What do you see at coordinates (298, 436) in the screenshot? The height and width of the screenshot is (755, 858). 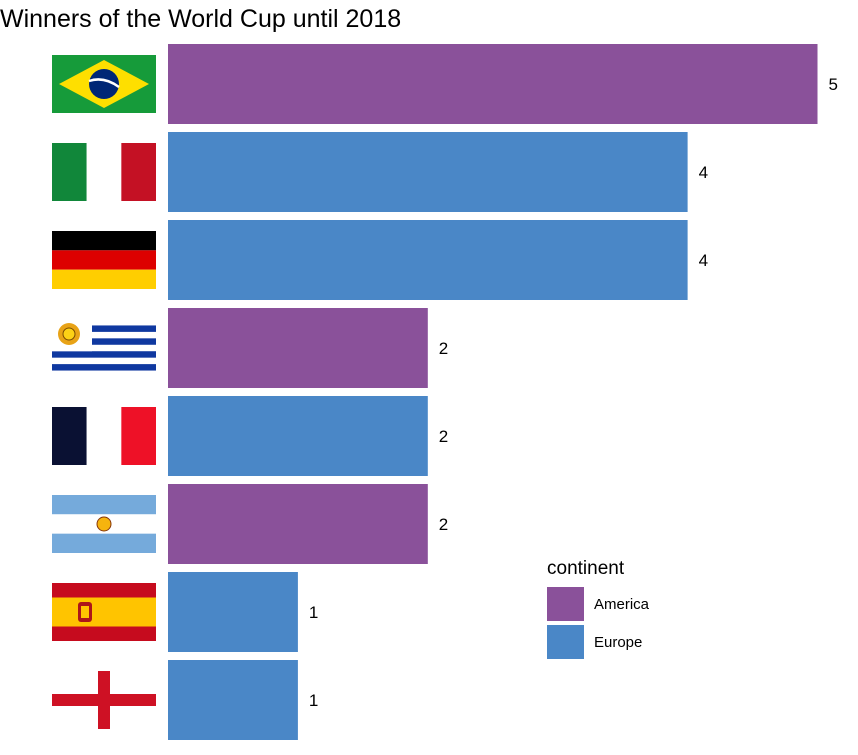 I see `bar-france` at bounding box center [298, 436].